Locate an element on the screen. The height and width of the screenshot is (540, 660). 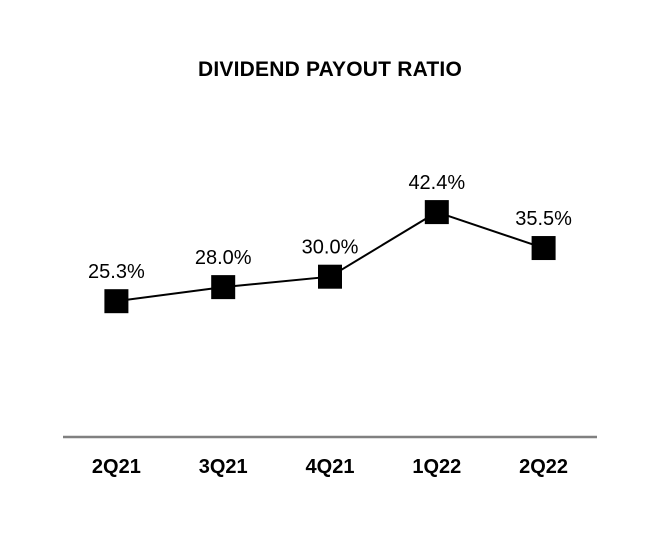
data-point-marker-3Q21 is located at coordinates (223, 287).